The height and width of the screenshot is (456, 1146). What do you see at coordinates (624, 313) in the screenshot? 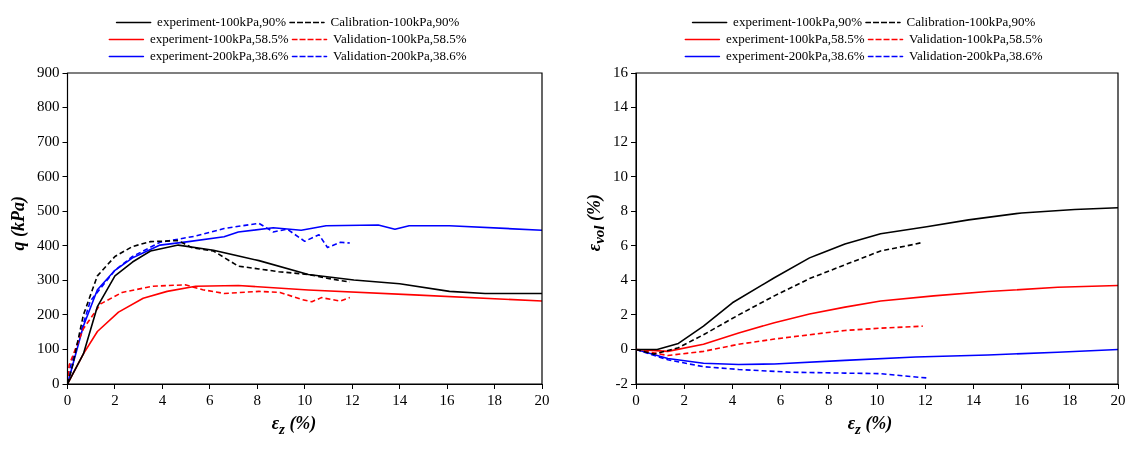
I see `y-tick-label: 2` at bounding box center [624, 313].